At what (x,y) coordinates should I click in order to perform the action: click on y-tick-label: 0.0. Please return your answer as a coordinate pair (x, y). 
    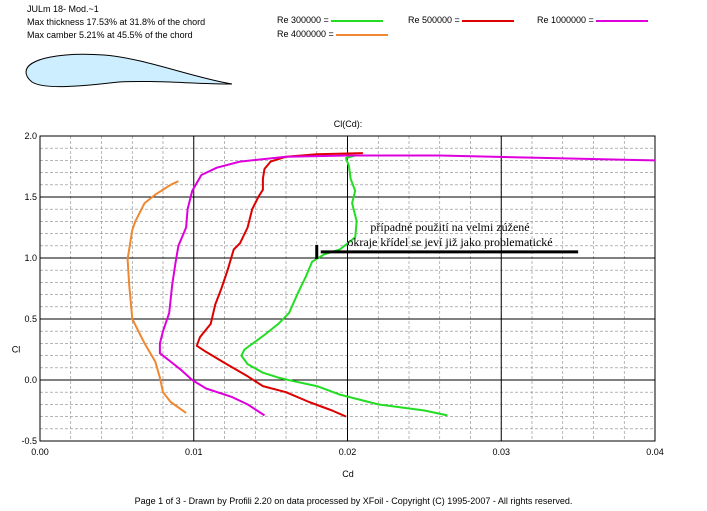
    Looking at the image, I should click on (30, 380).